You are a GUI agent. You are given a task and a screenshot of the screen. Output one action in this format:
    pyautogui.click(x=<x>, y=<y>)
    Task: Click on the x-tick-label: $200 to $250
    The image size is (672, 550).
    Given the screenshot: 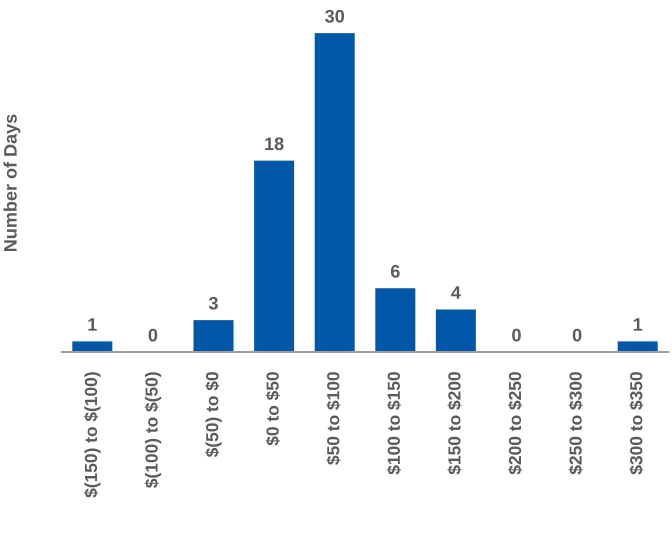 What is the action you would take?
    pyautogui.click(x=515, y=423)
    